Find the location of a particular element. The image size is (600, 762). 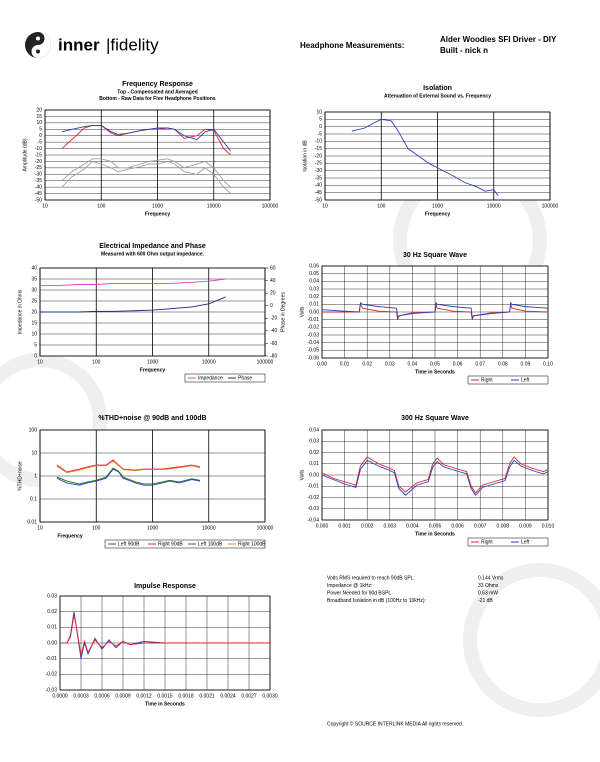

chart-title: 30 Hz Square Wave is located at coordinates (435, 255).